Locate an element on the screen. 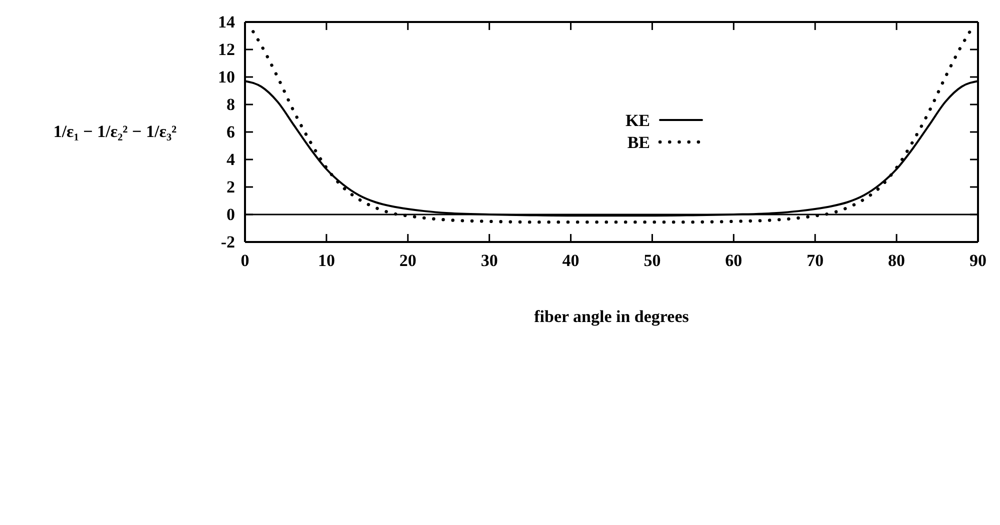 The width and height of the screenshot is (1000, 525). x-tick-label: 0 is located at coordinates (245, 260).